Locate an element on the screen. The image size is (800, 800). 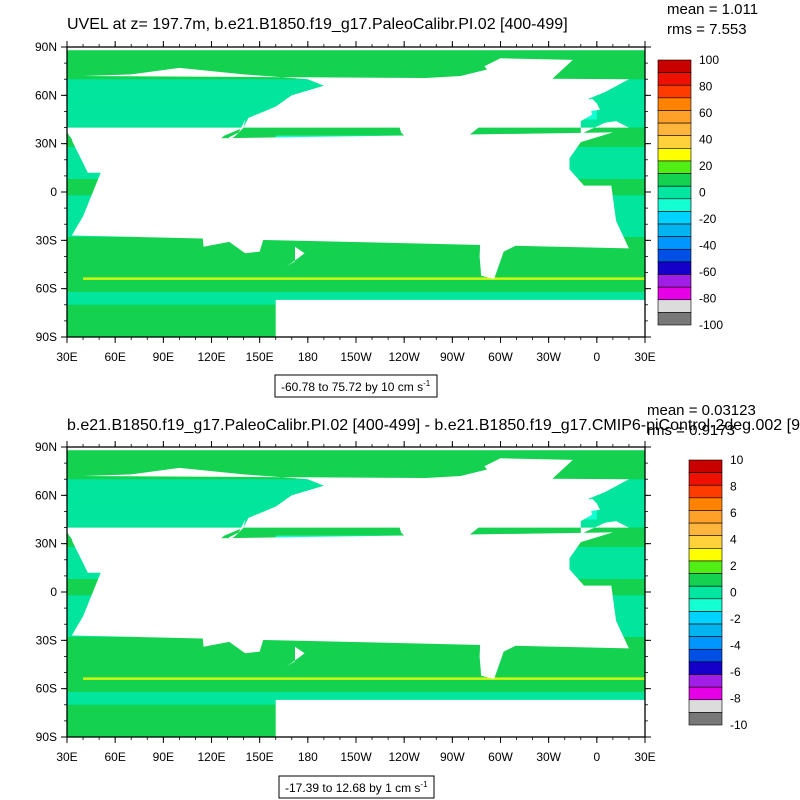
mean-stat: mean = 1.011 is located at coordinates (712, 9).